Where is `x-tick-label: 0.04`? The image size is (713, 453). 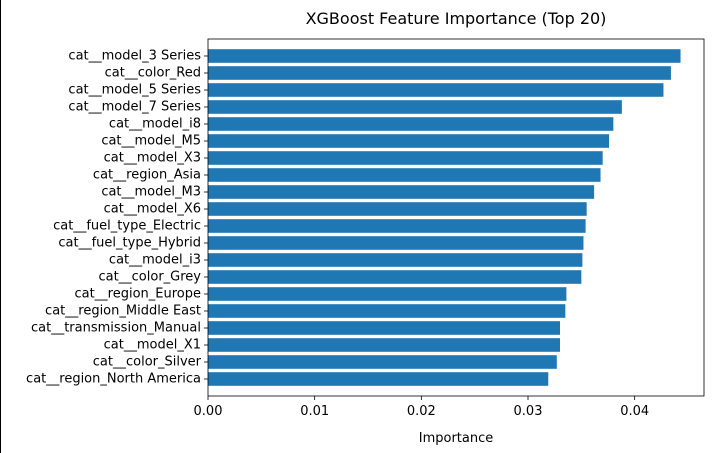
x-tick-label: 0.04 is located at coordinates (634, 411).